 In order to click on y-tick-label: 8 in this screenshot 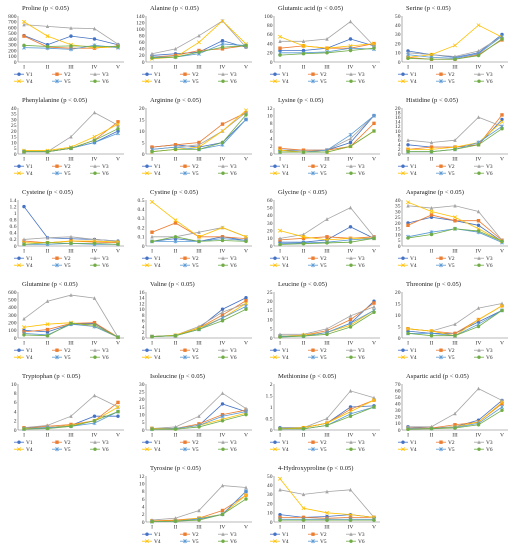, I will do `click(399, 136)`.